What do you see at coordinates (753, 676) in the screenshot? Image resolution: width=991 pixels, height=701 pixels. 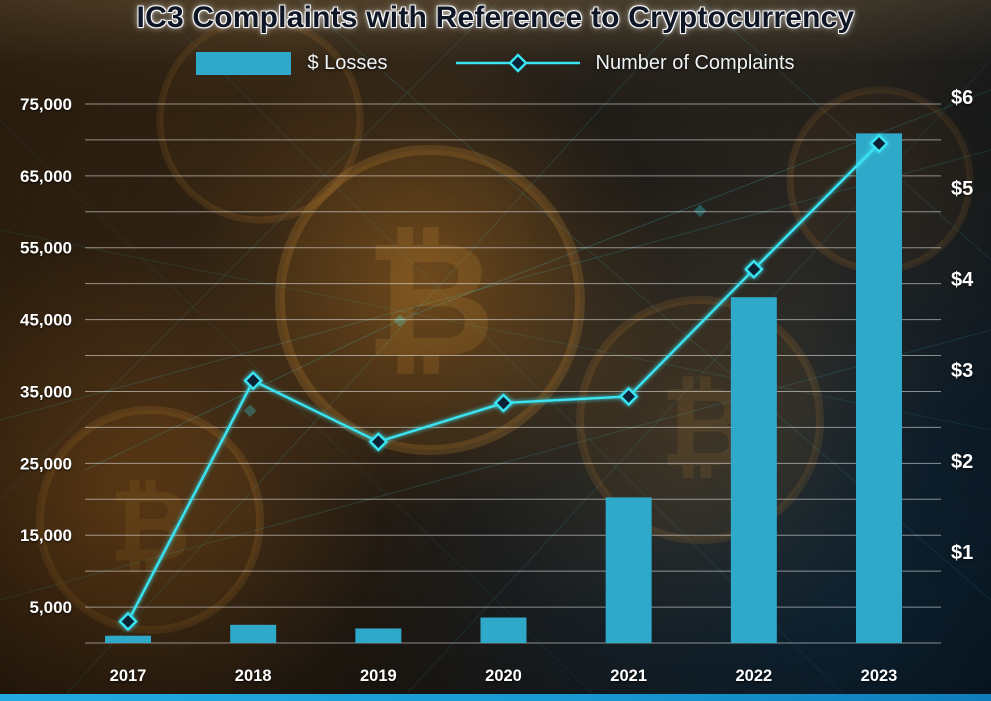 I see `x-axis-label-2022: 2022` at bounding box center [753, 676].